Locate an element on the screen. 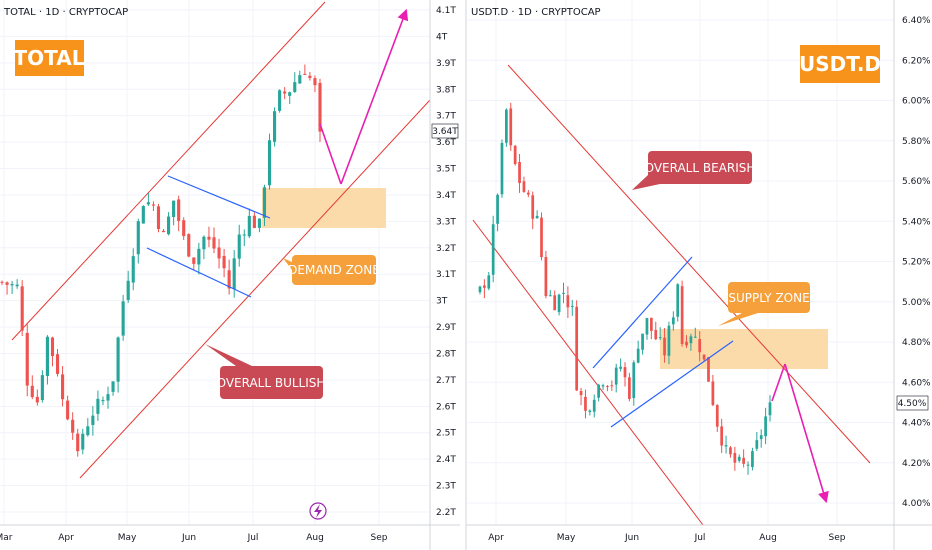 This screenshot has width=932, height=550. usdt-d-price-tick: 5.40% is located at coordinates (916, 222).